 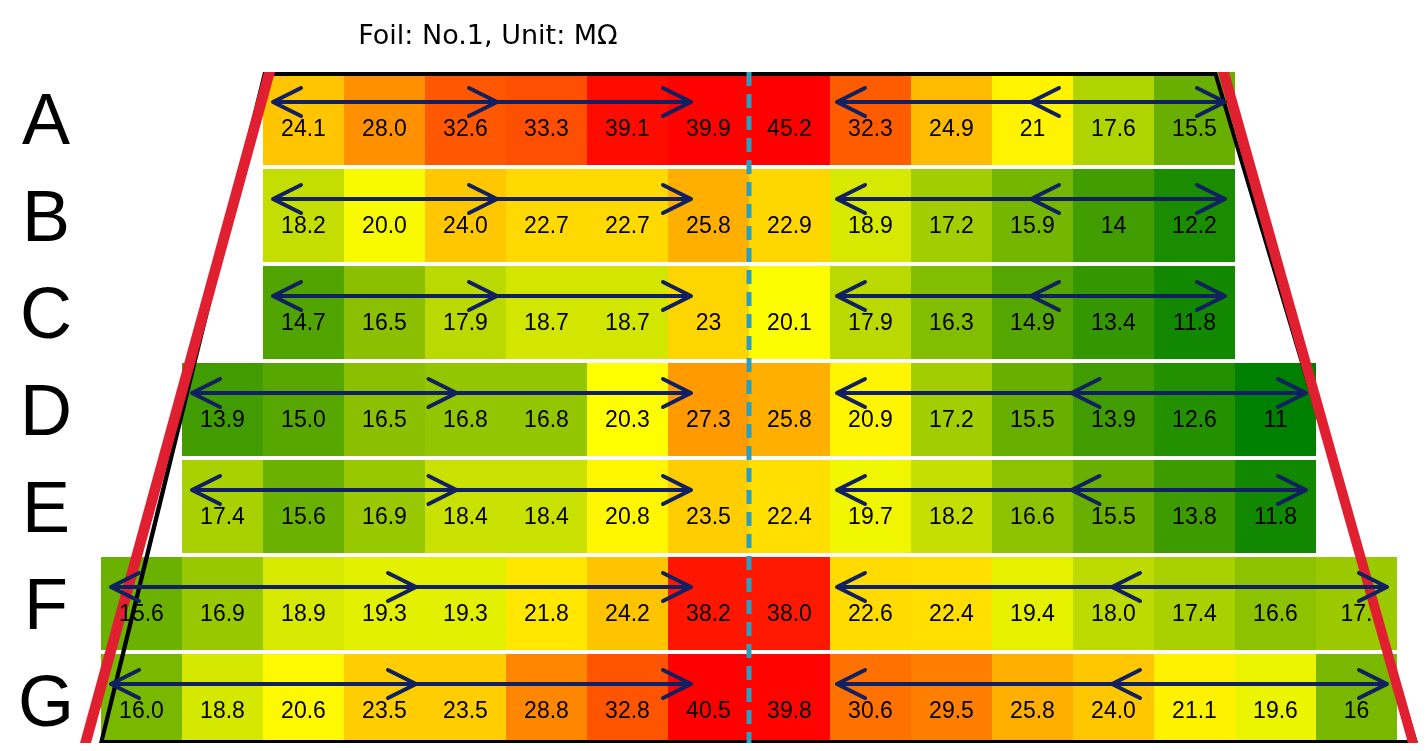 What do you see at coordinates (1356, 613) in the screenshot?
I see `data-label: 17.` at bounding box center [1356, 613].